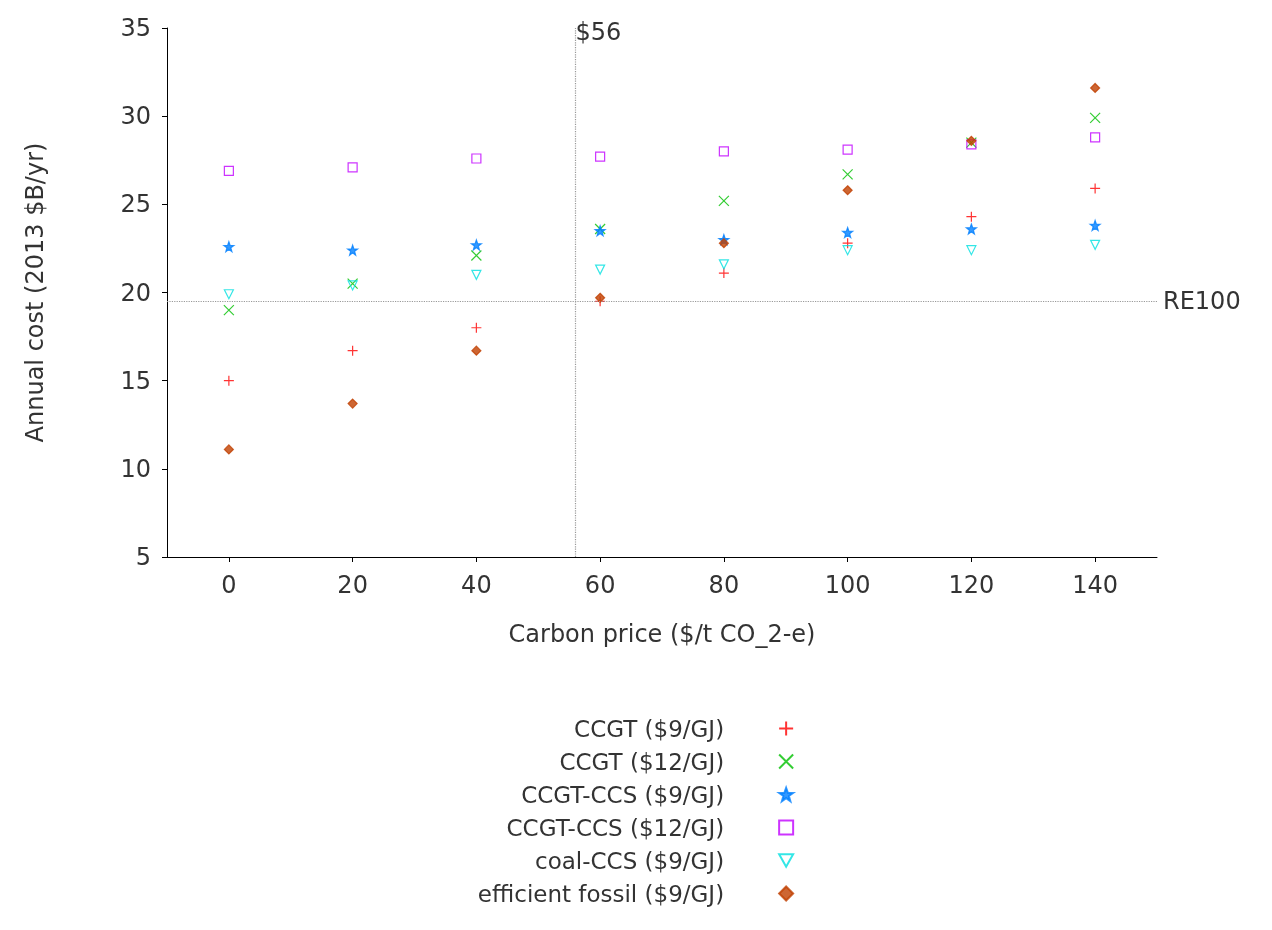  I want to click on y-tick-label: 5, so click(143, 557).